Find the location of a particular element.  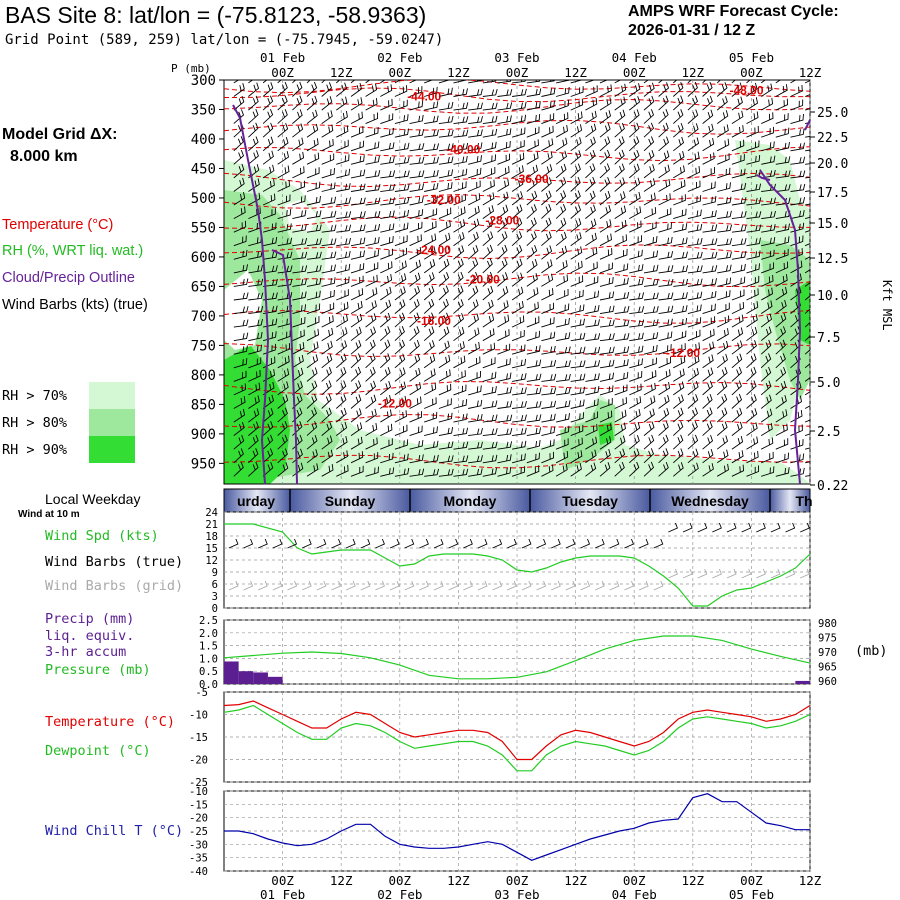

h-tick-label-0: 25.0 is located at coordinates (832, 113).